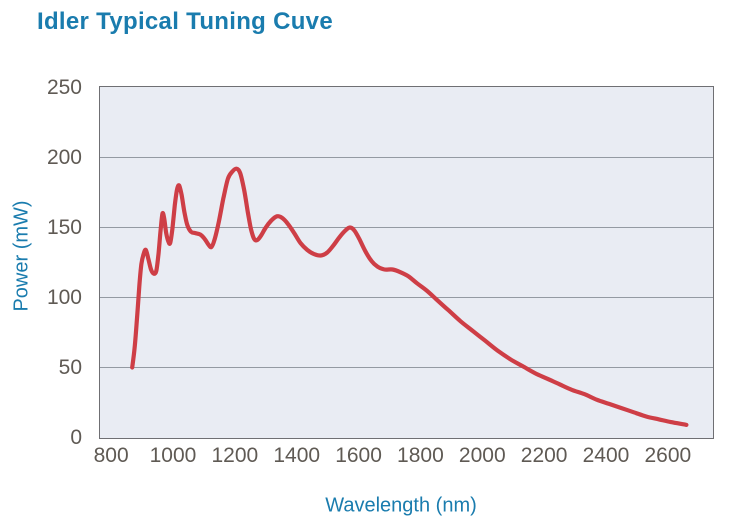  Describe the element at coordinates (297, 455) in the screenshot. I see `x-tick-label-1400: 1400` at that location.